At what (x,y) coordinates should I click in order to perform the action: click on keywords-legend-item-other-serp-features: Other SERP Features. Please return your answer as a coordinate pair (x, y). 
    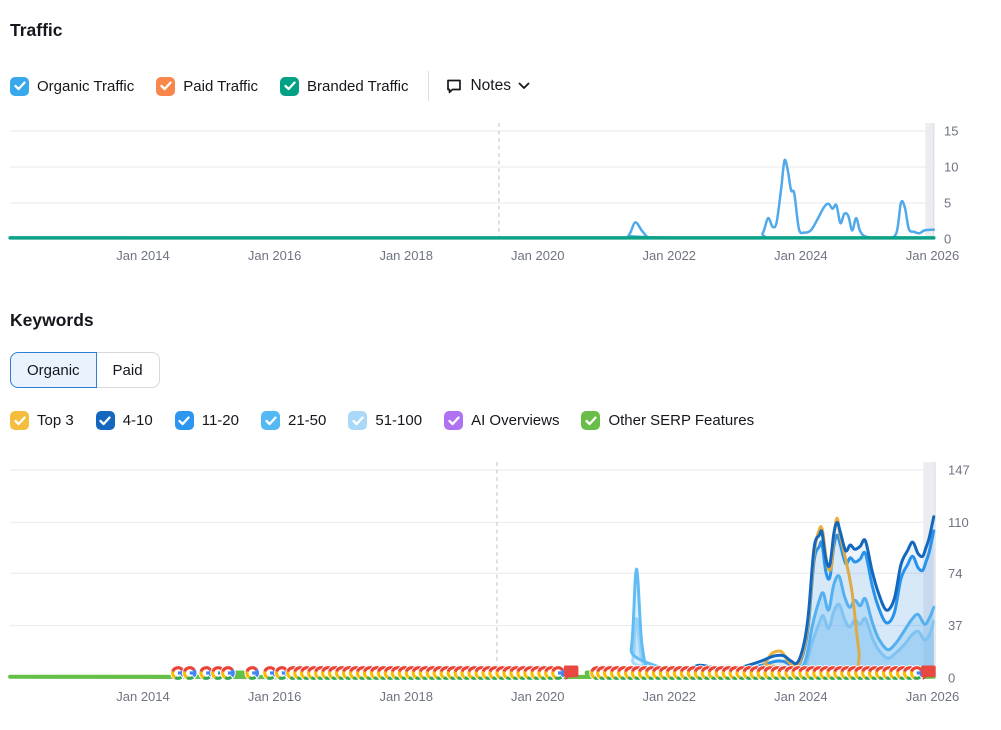
    Looking at the image, I should click on (667, 420).